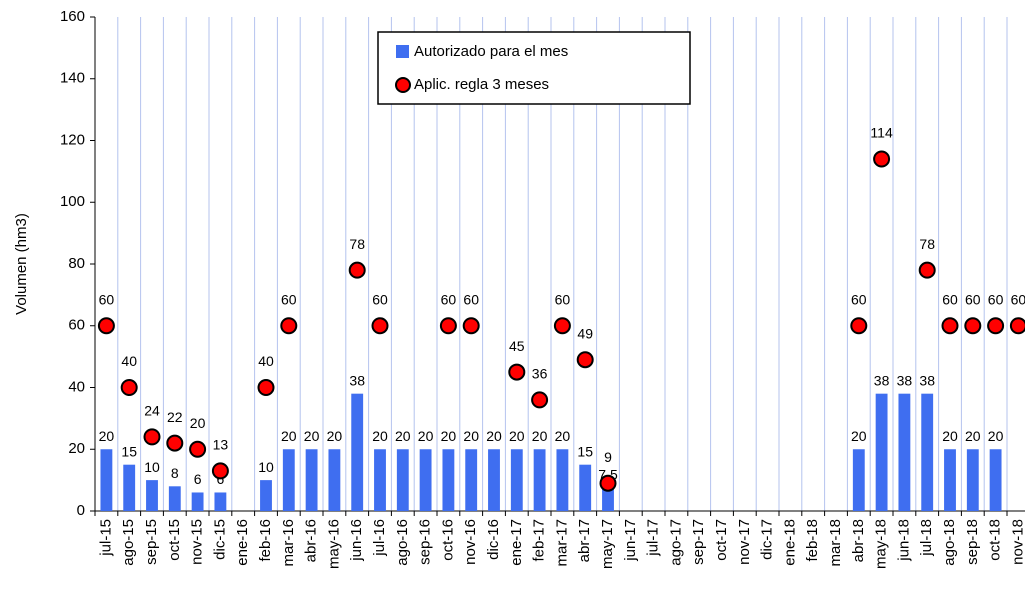 The image size is (1025, 595). What do you see at coordinates (198, 479) in the screenshot?
I see `bar-value-label: 6` at bounding box center [198, 479].